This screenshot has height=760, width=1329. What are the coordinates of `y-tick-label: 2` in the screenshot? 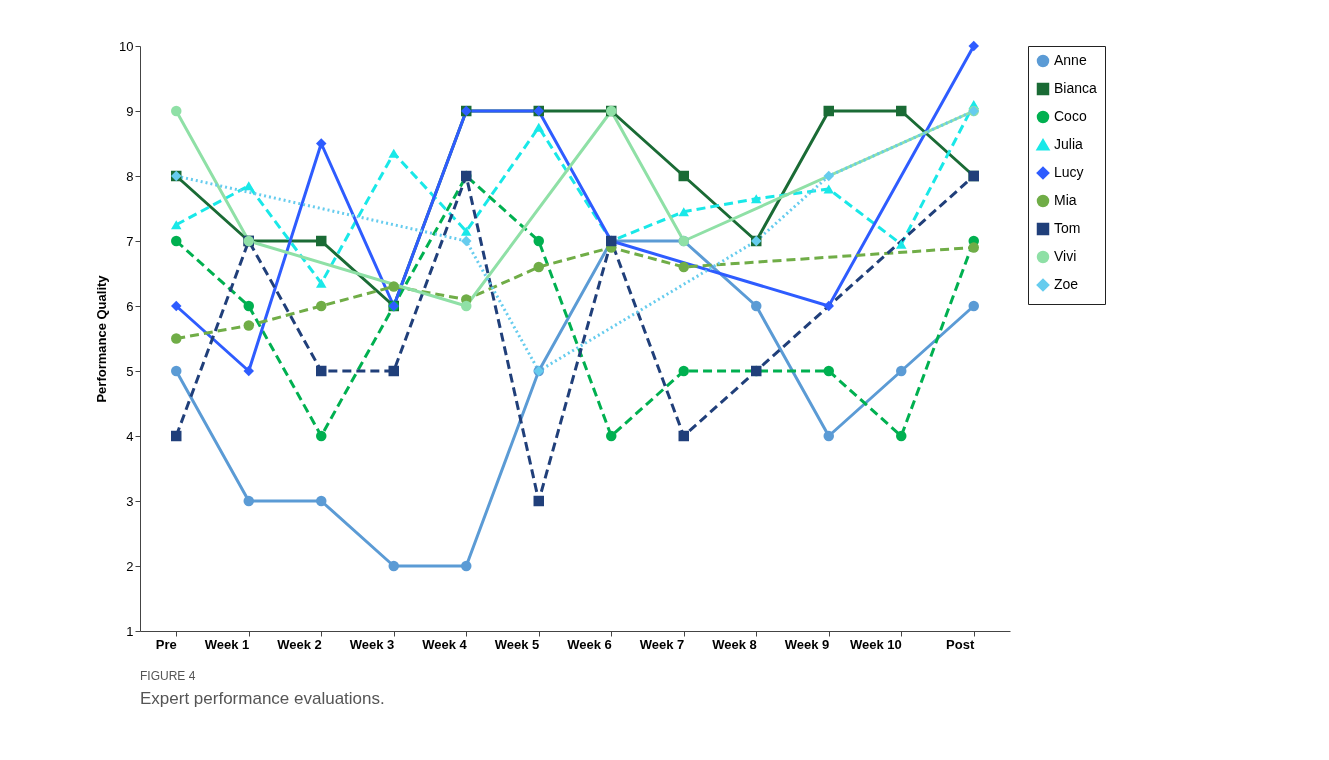 It's located at (130, 566).